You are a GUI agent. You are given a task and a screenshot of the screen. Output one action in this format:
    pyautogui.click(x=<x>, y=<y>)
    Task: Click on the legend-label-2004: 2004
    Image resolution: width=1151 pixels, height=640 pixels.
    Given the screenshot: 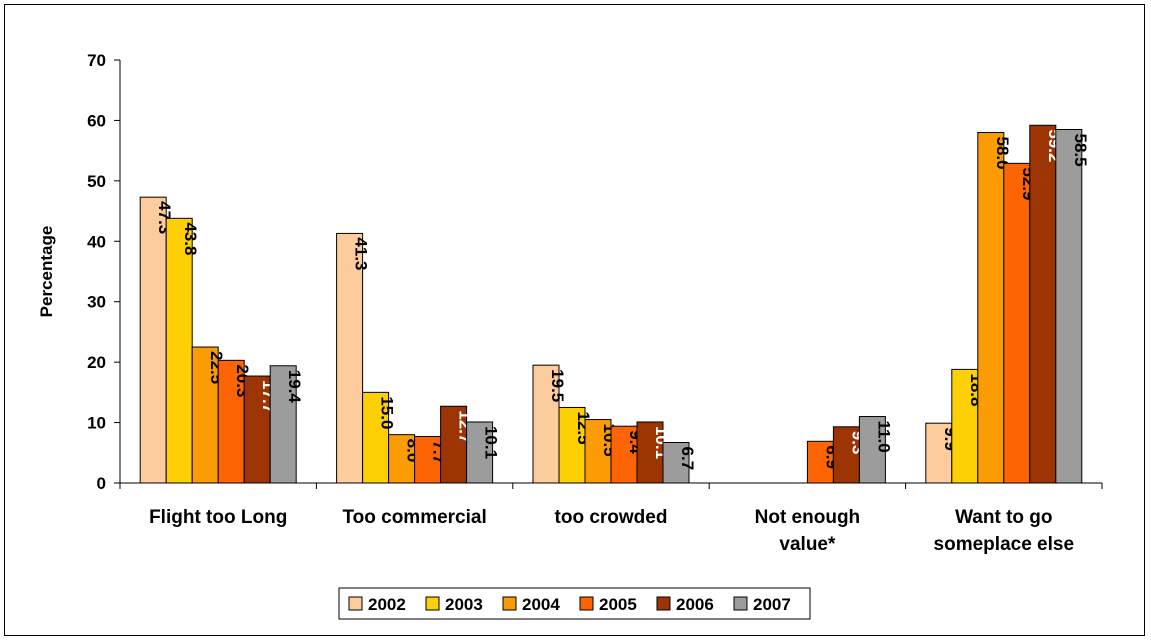 What is the action you would take?
    pyautogui.click(x=541, y=604)
    